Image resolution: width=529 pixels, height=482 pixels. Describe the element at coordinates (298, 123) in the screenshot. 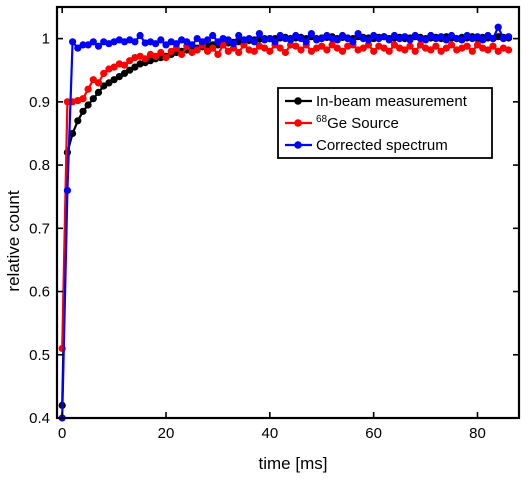

I see `legend-swatch-marker` at that location.